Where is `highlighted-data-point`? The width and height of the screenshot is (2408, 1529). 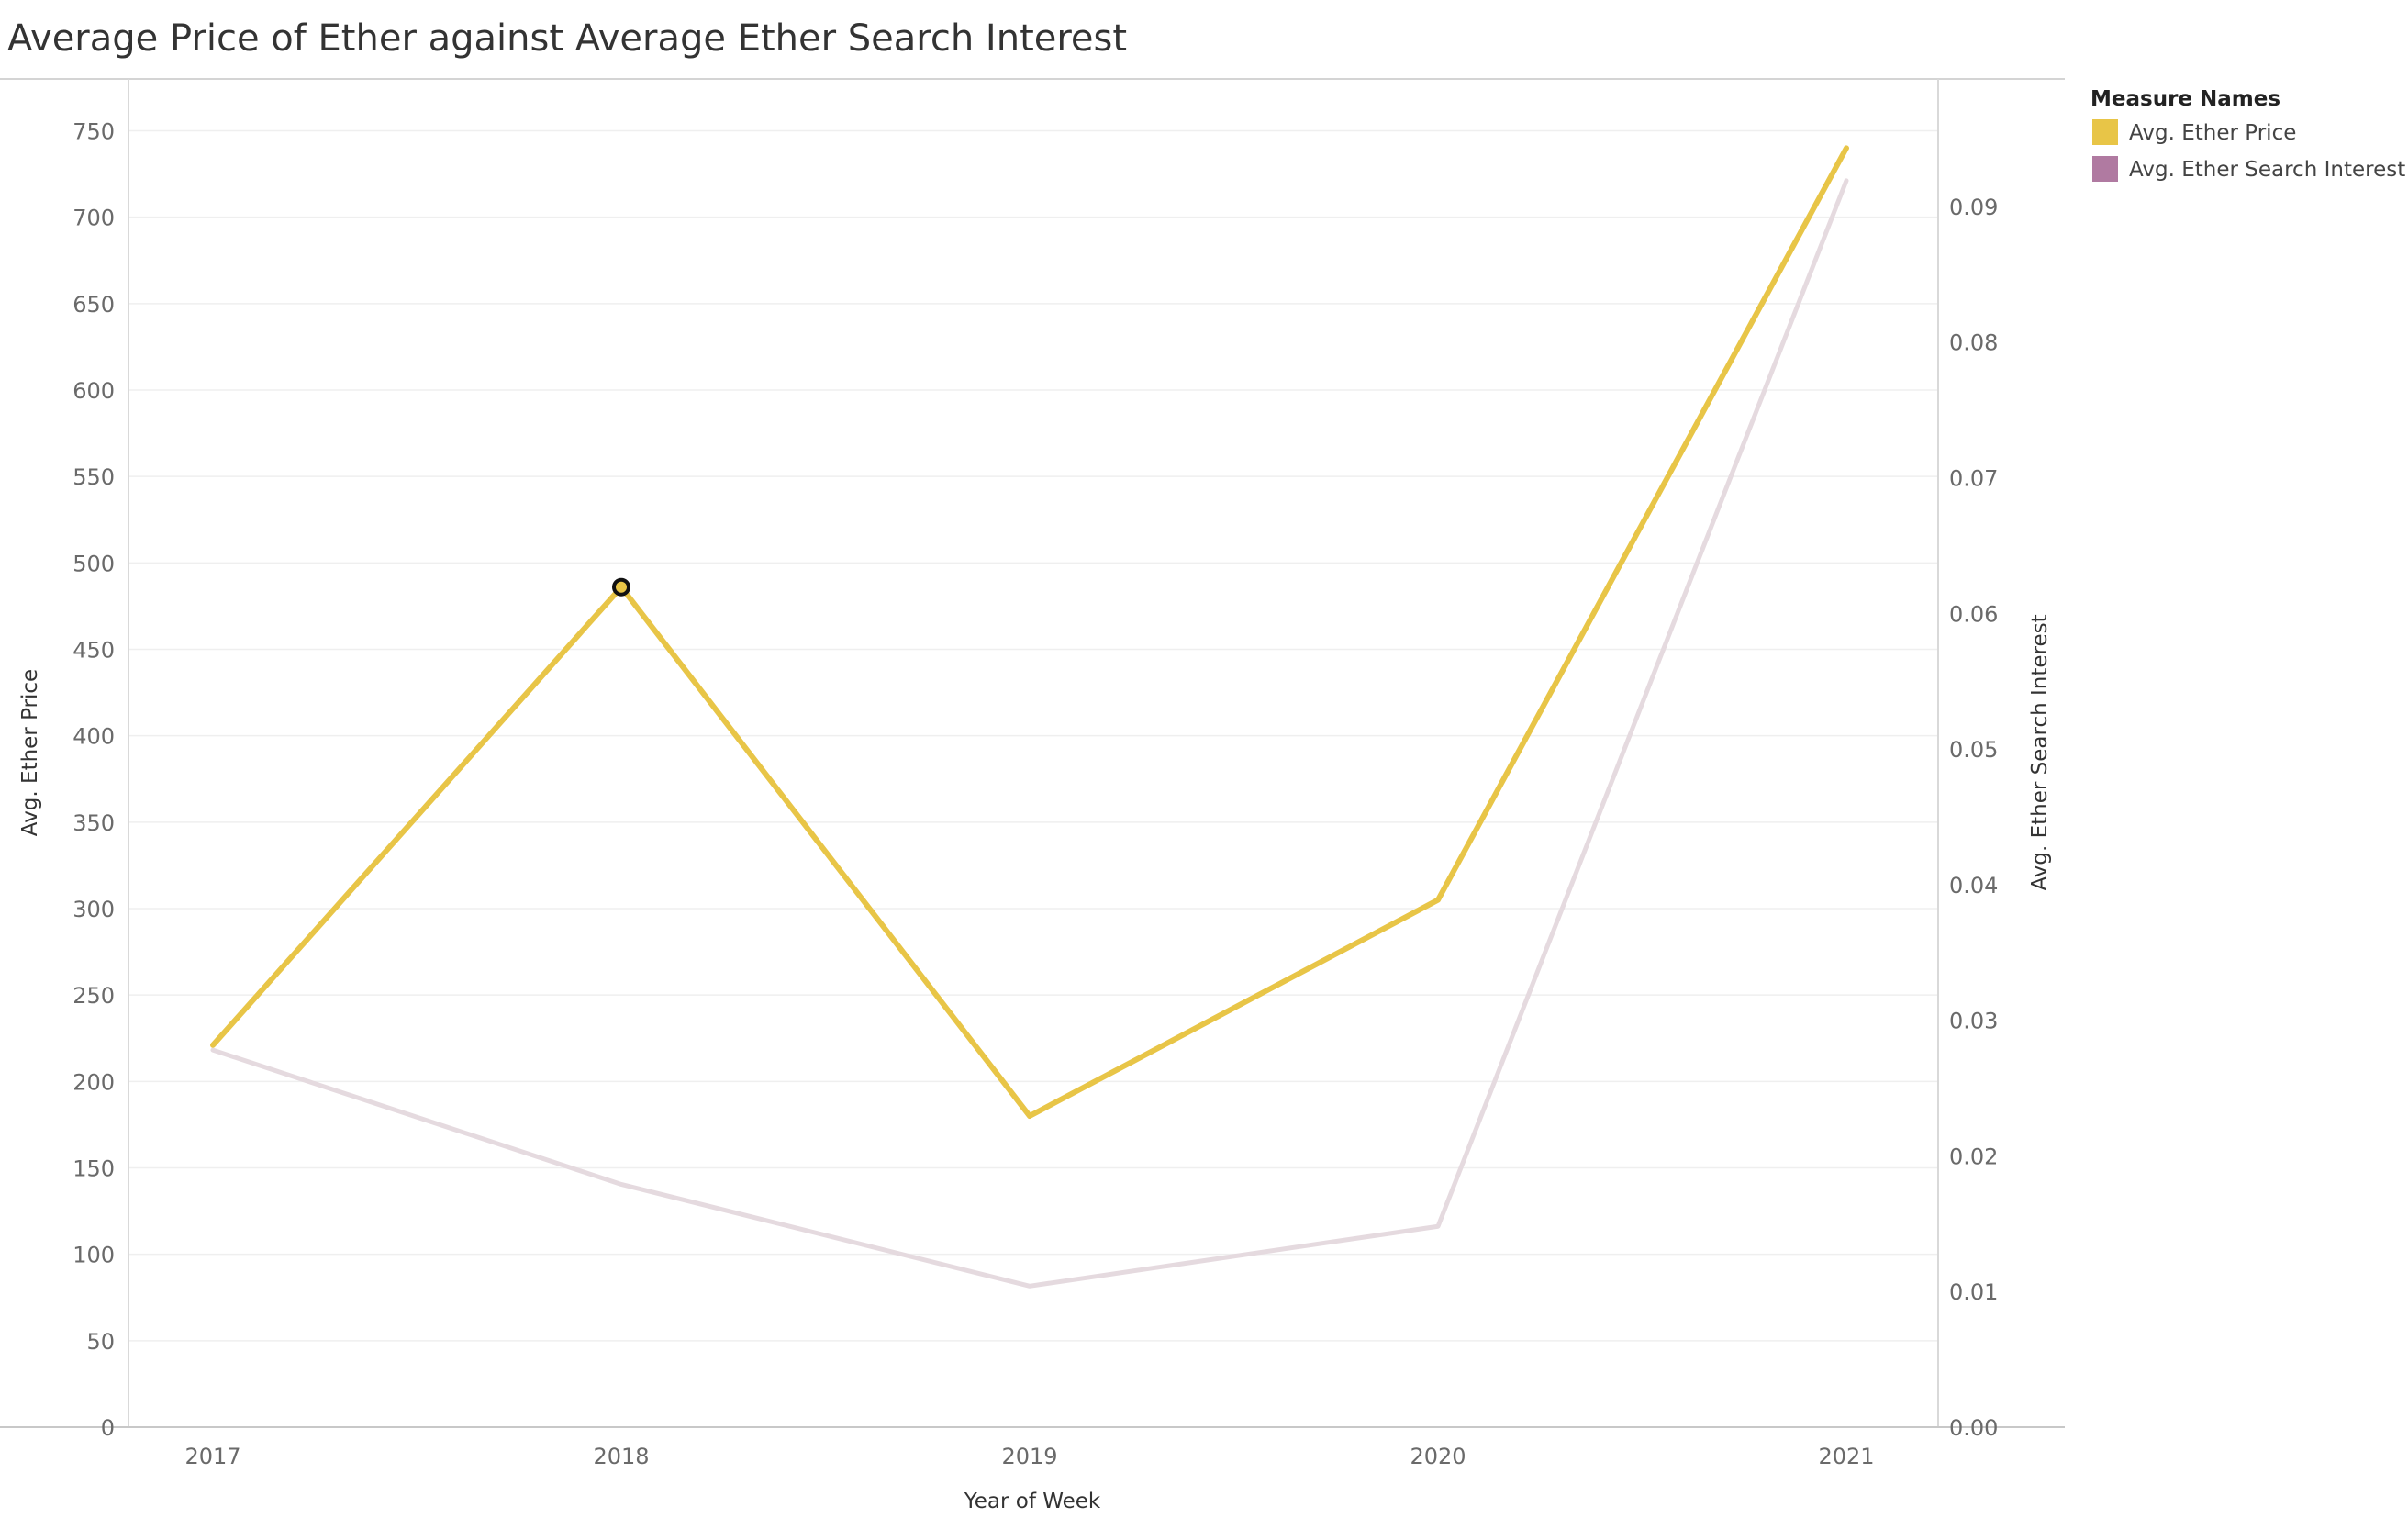
highlighted-data-point is located at coordinates (621, 587).